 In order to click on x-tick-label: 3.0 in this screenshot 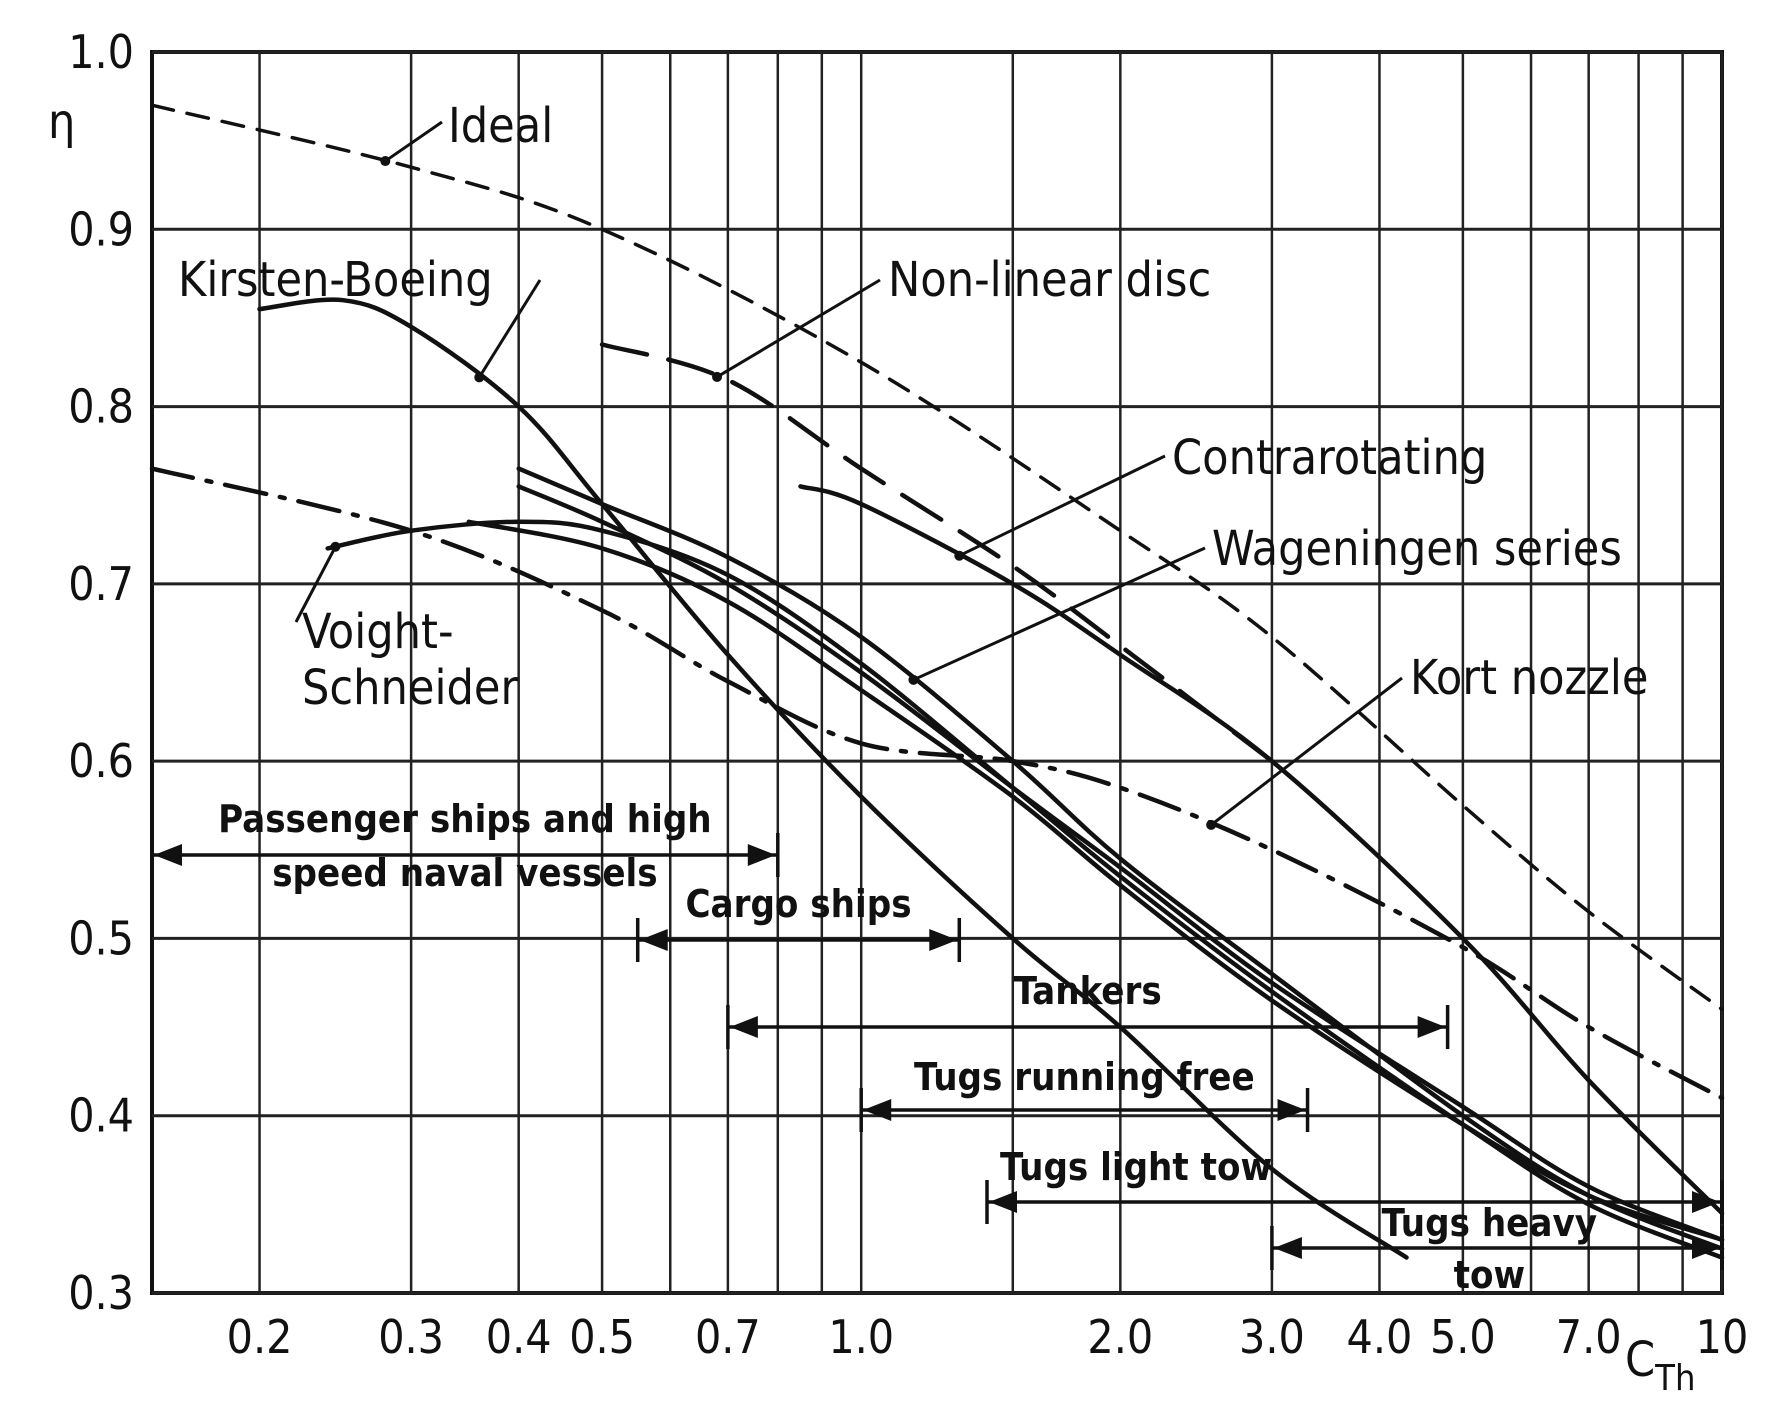, I will do `click(1272, 1337)`.